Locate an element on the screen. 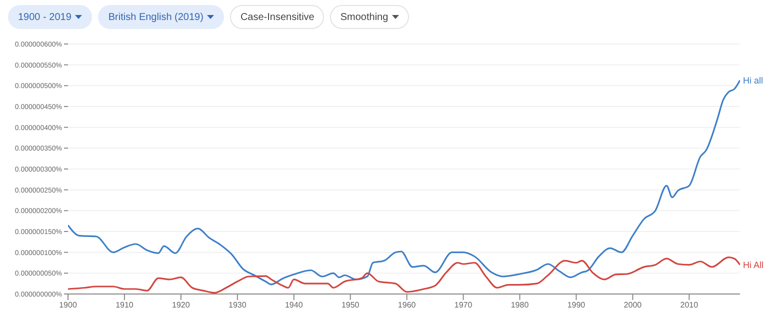  text: Smoothing is located at coordinates (364, 17).